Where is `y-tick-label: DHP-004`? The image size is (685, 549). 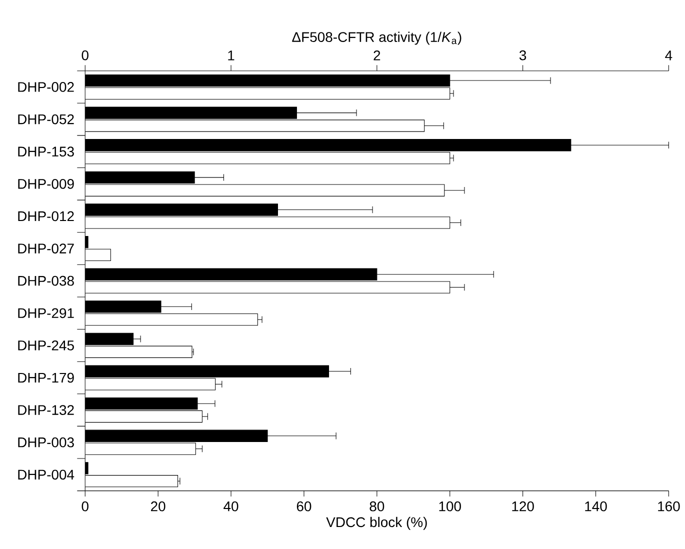
y-tick-label: DHP-004 is located at coordinates (46, 475).